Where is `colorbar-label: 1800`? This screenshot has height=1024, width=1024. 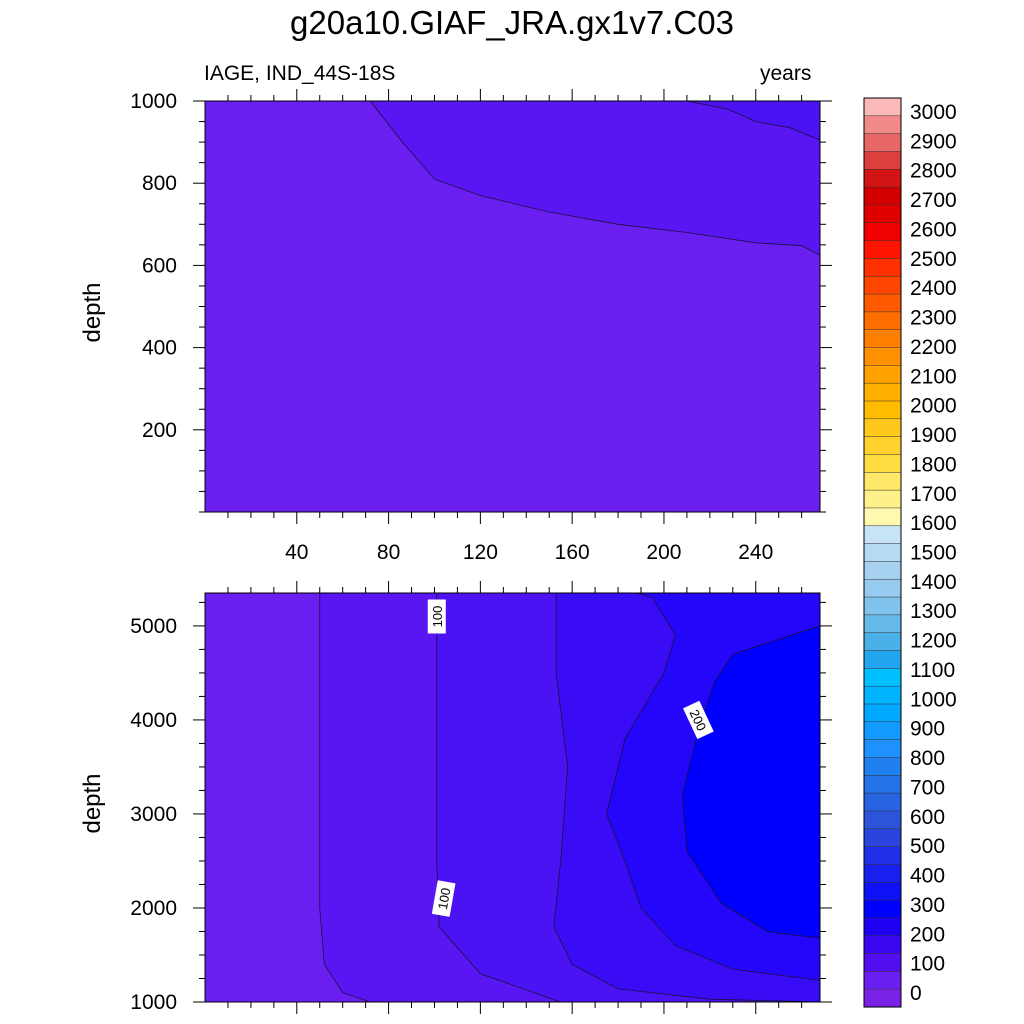
colorbar-label: 1800 is located at coordinates (933, 464).